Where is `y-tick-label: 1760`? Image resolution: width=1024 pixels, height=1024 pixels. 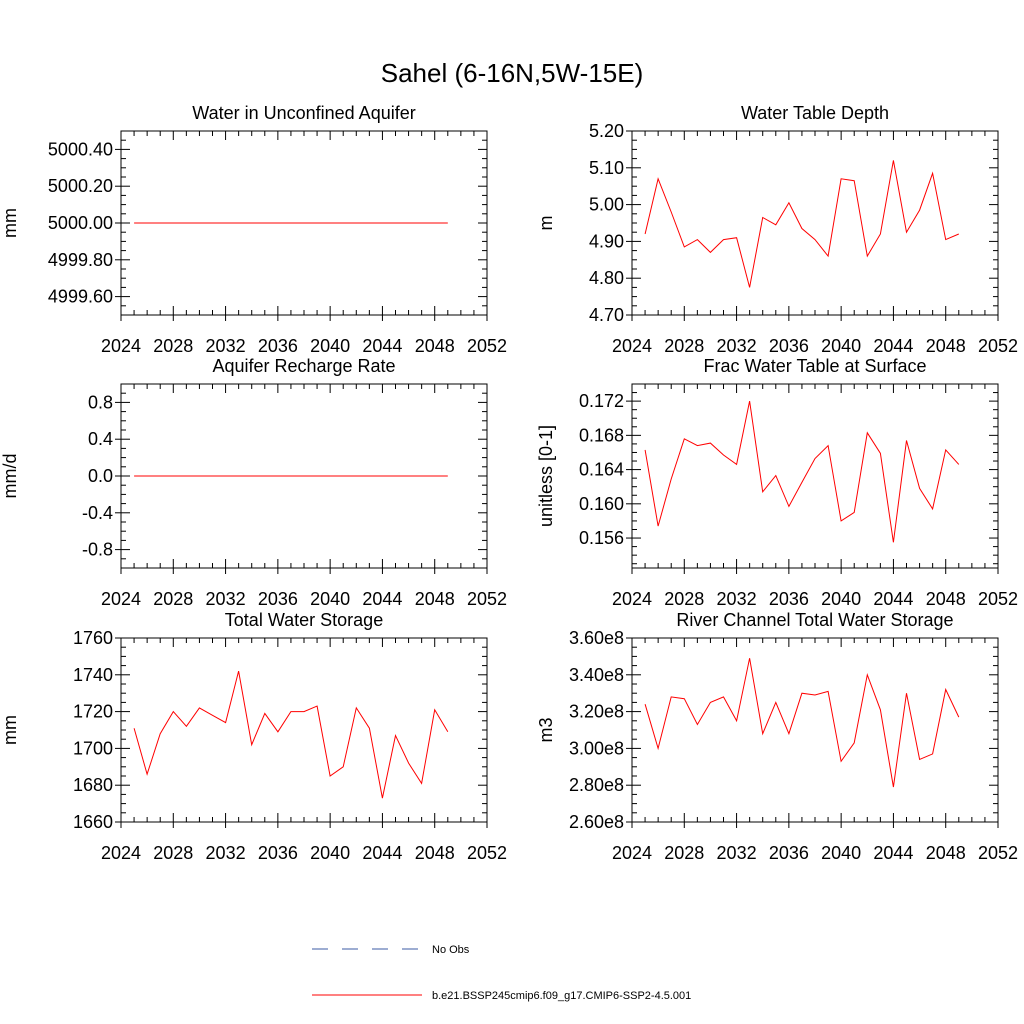 y-tick-label: 1760 is located at coordinates (93, 638).